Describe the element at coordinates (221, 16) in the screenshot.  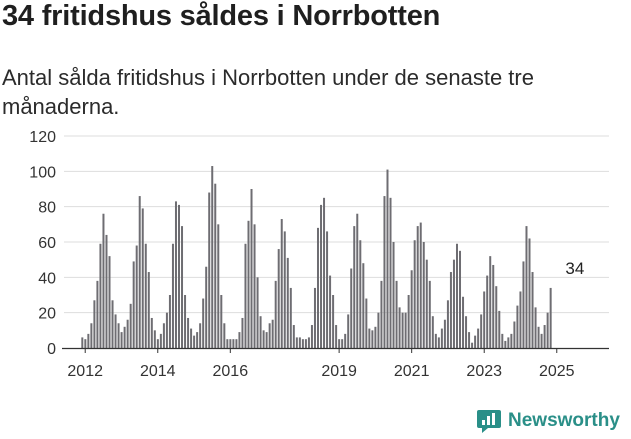
I see `chart-title: 34 fritidshus såldes i Norrbotten` at that location.